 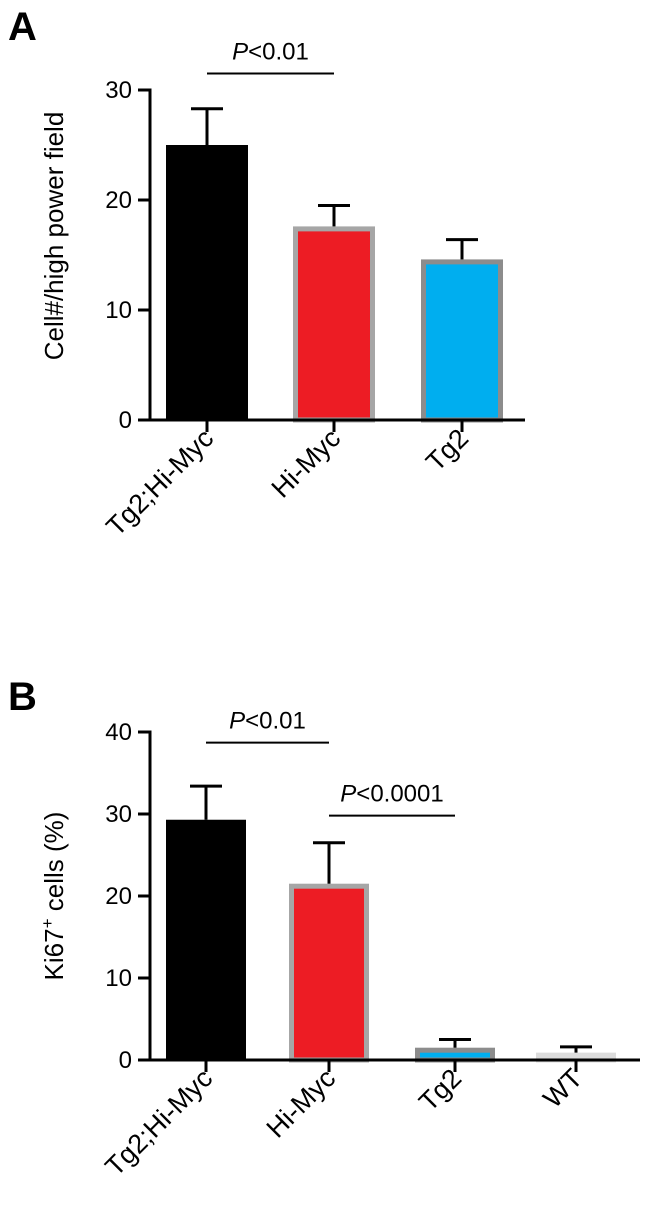 What do you see at coordinates (118, 732) in the screenshot?
I see `y-tick-label: 40` at bounding box center [118, 732].